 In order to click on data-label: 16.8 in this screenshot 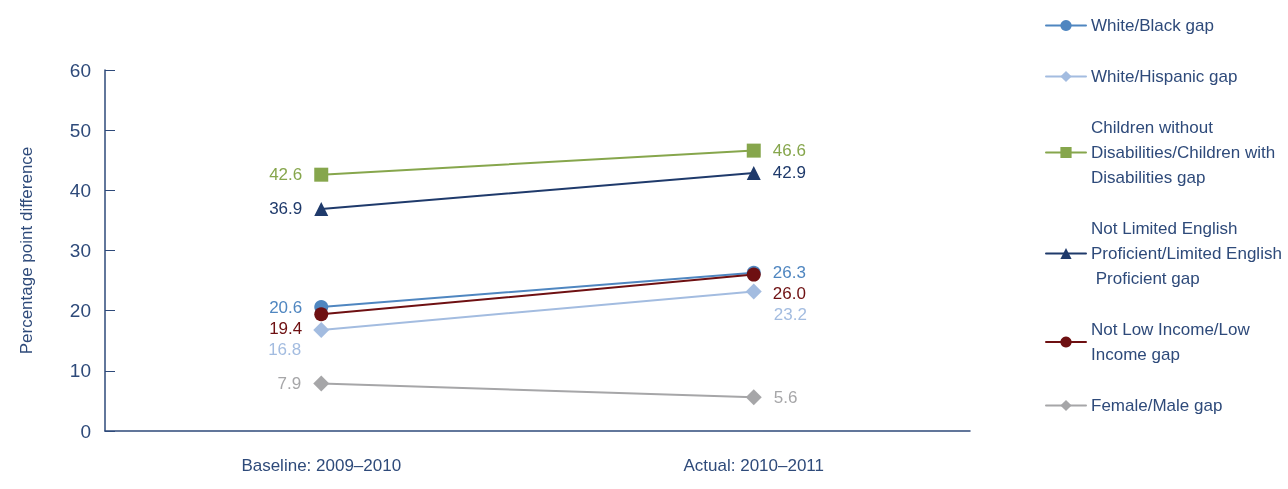, I will do `click(285, 349)`.